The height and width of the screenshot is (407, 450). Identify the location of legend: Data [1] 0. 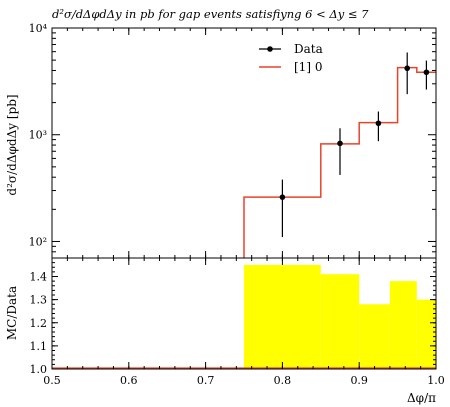
(291, 58).